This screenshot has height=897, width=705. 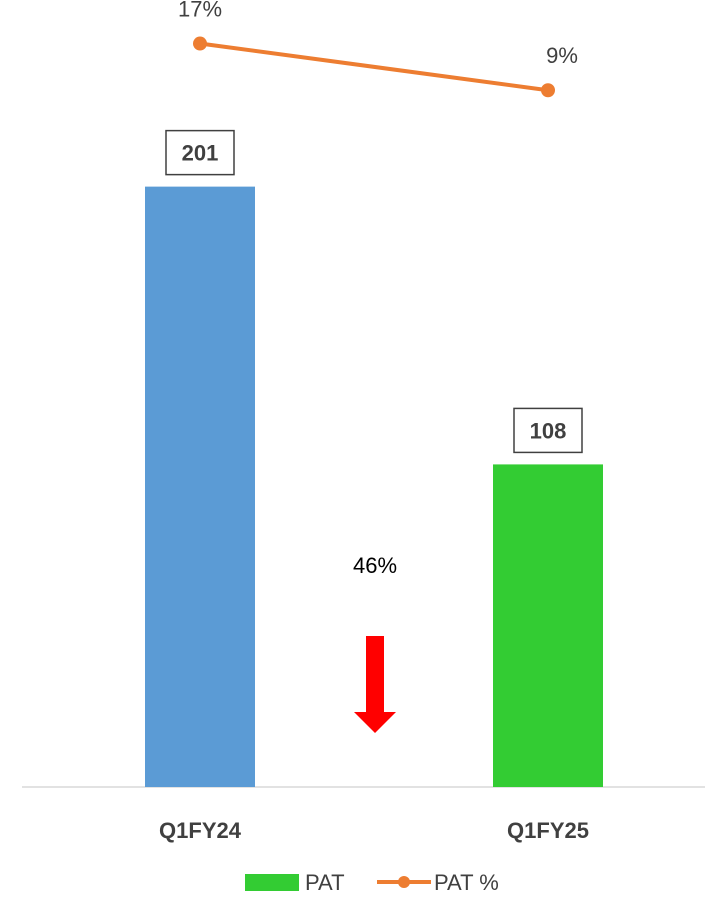 What do you see at coordinates (200, 830) in the screenshot?
I see `category-label: Q1FY24` at bounding box center [200, 830].